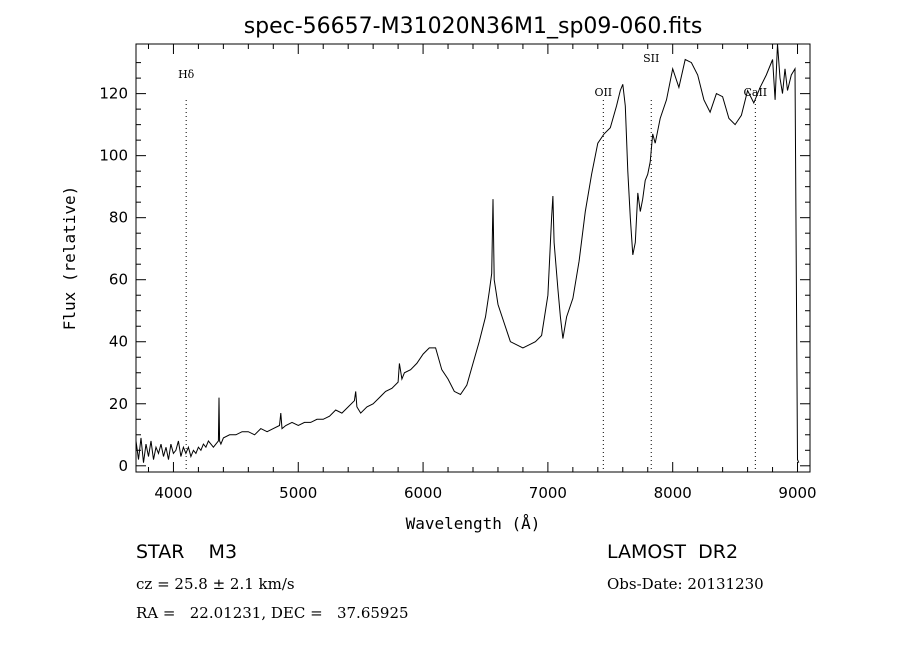 The image size is (900, 650). Describe the element at coordinates (685, 584) in the screenshot. I see `obs-date-label: Obs-Date: 20131230` at that location.